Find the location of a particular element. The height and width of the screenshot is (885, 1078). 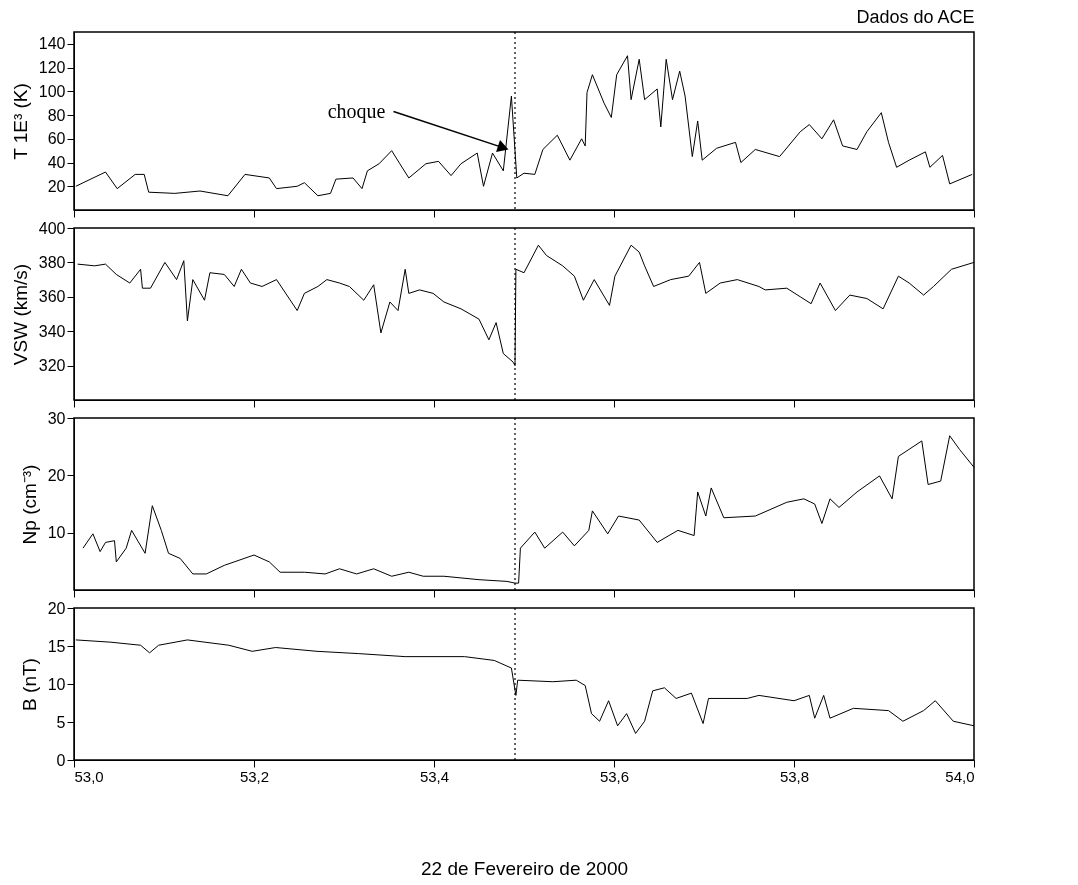

x-tick-label: 53,0 is located at coordinates (89, 776).